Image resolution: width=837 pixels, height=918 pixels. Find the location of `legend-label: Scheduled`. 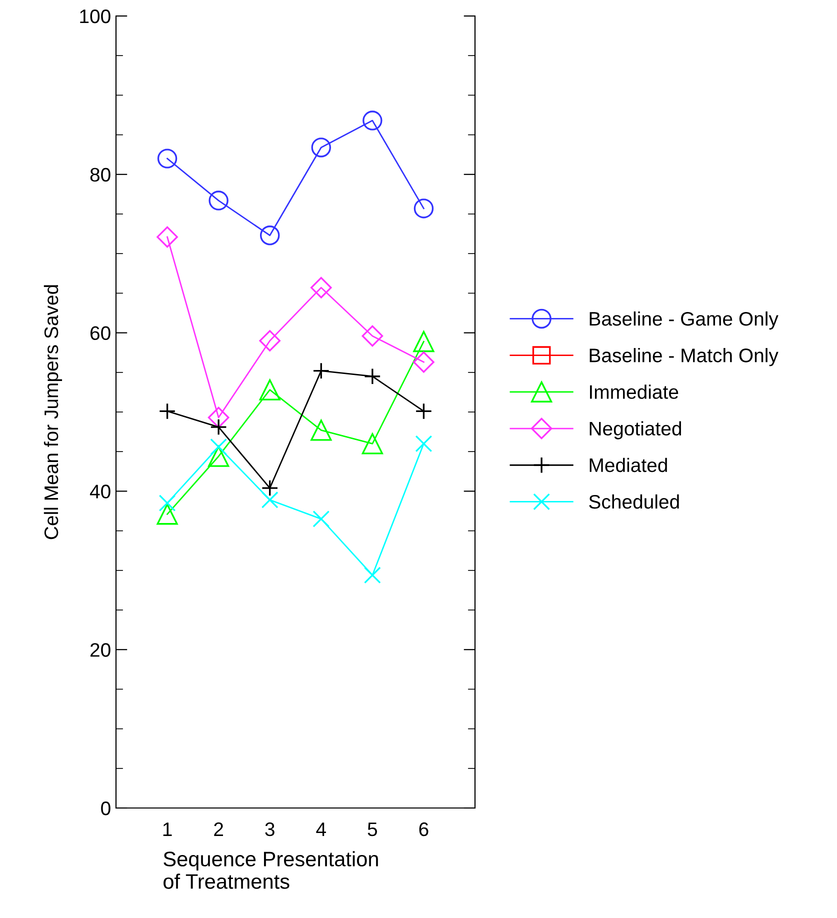

legend-label: Scheduled is located at coordinates (634, 501).